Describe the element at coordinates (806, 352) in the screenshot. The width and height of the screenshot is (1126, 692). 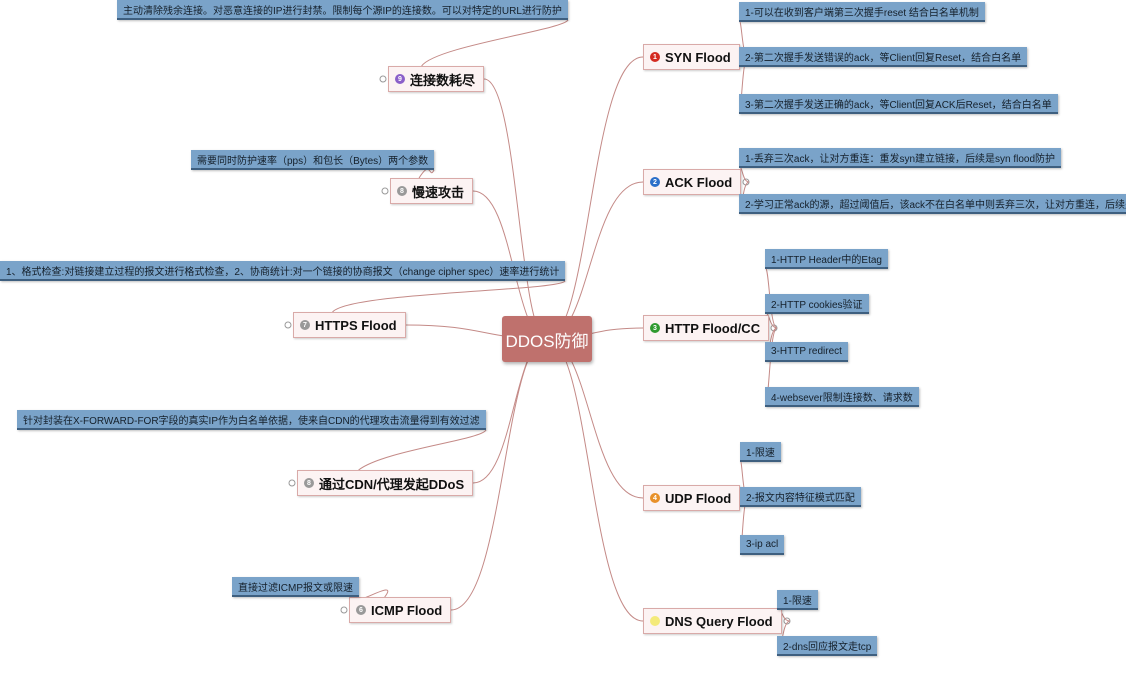
I see `detail-note: 3-HTTP redirect` at that location.